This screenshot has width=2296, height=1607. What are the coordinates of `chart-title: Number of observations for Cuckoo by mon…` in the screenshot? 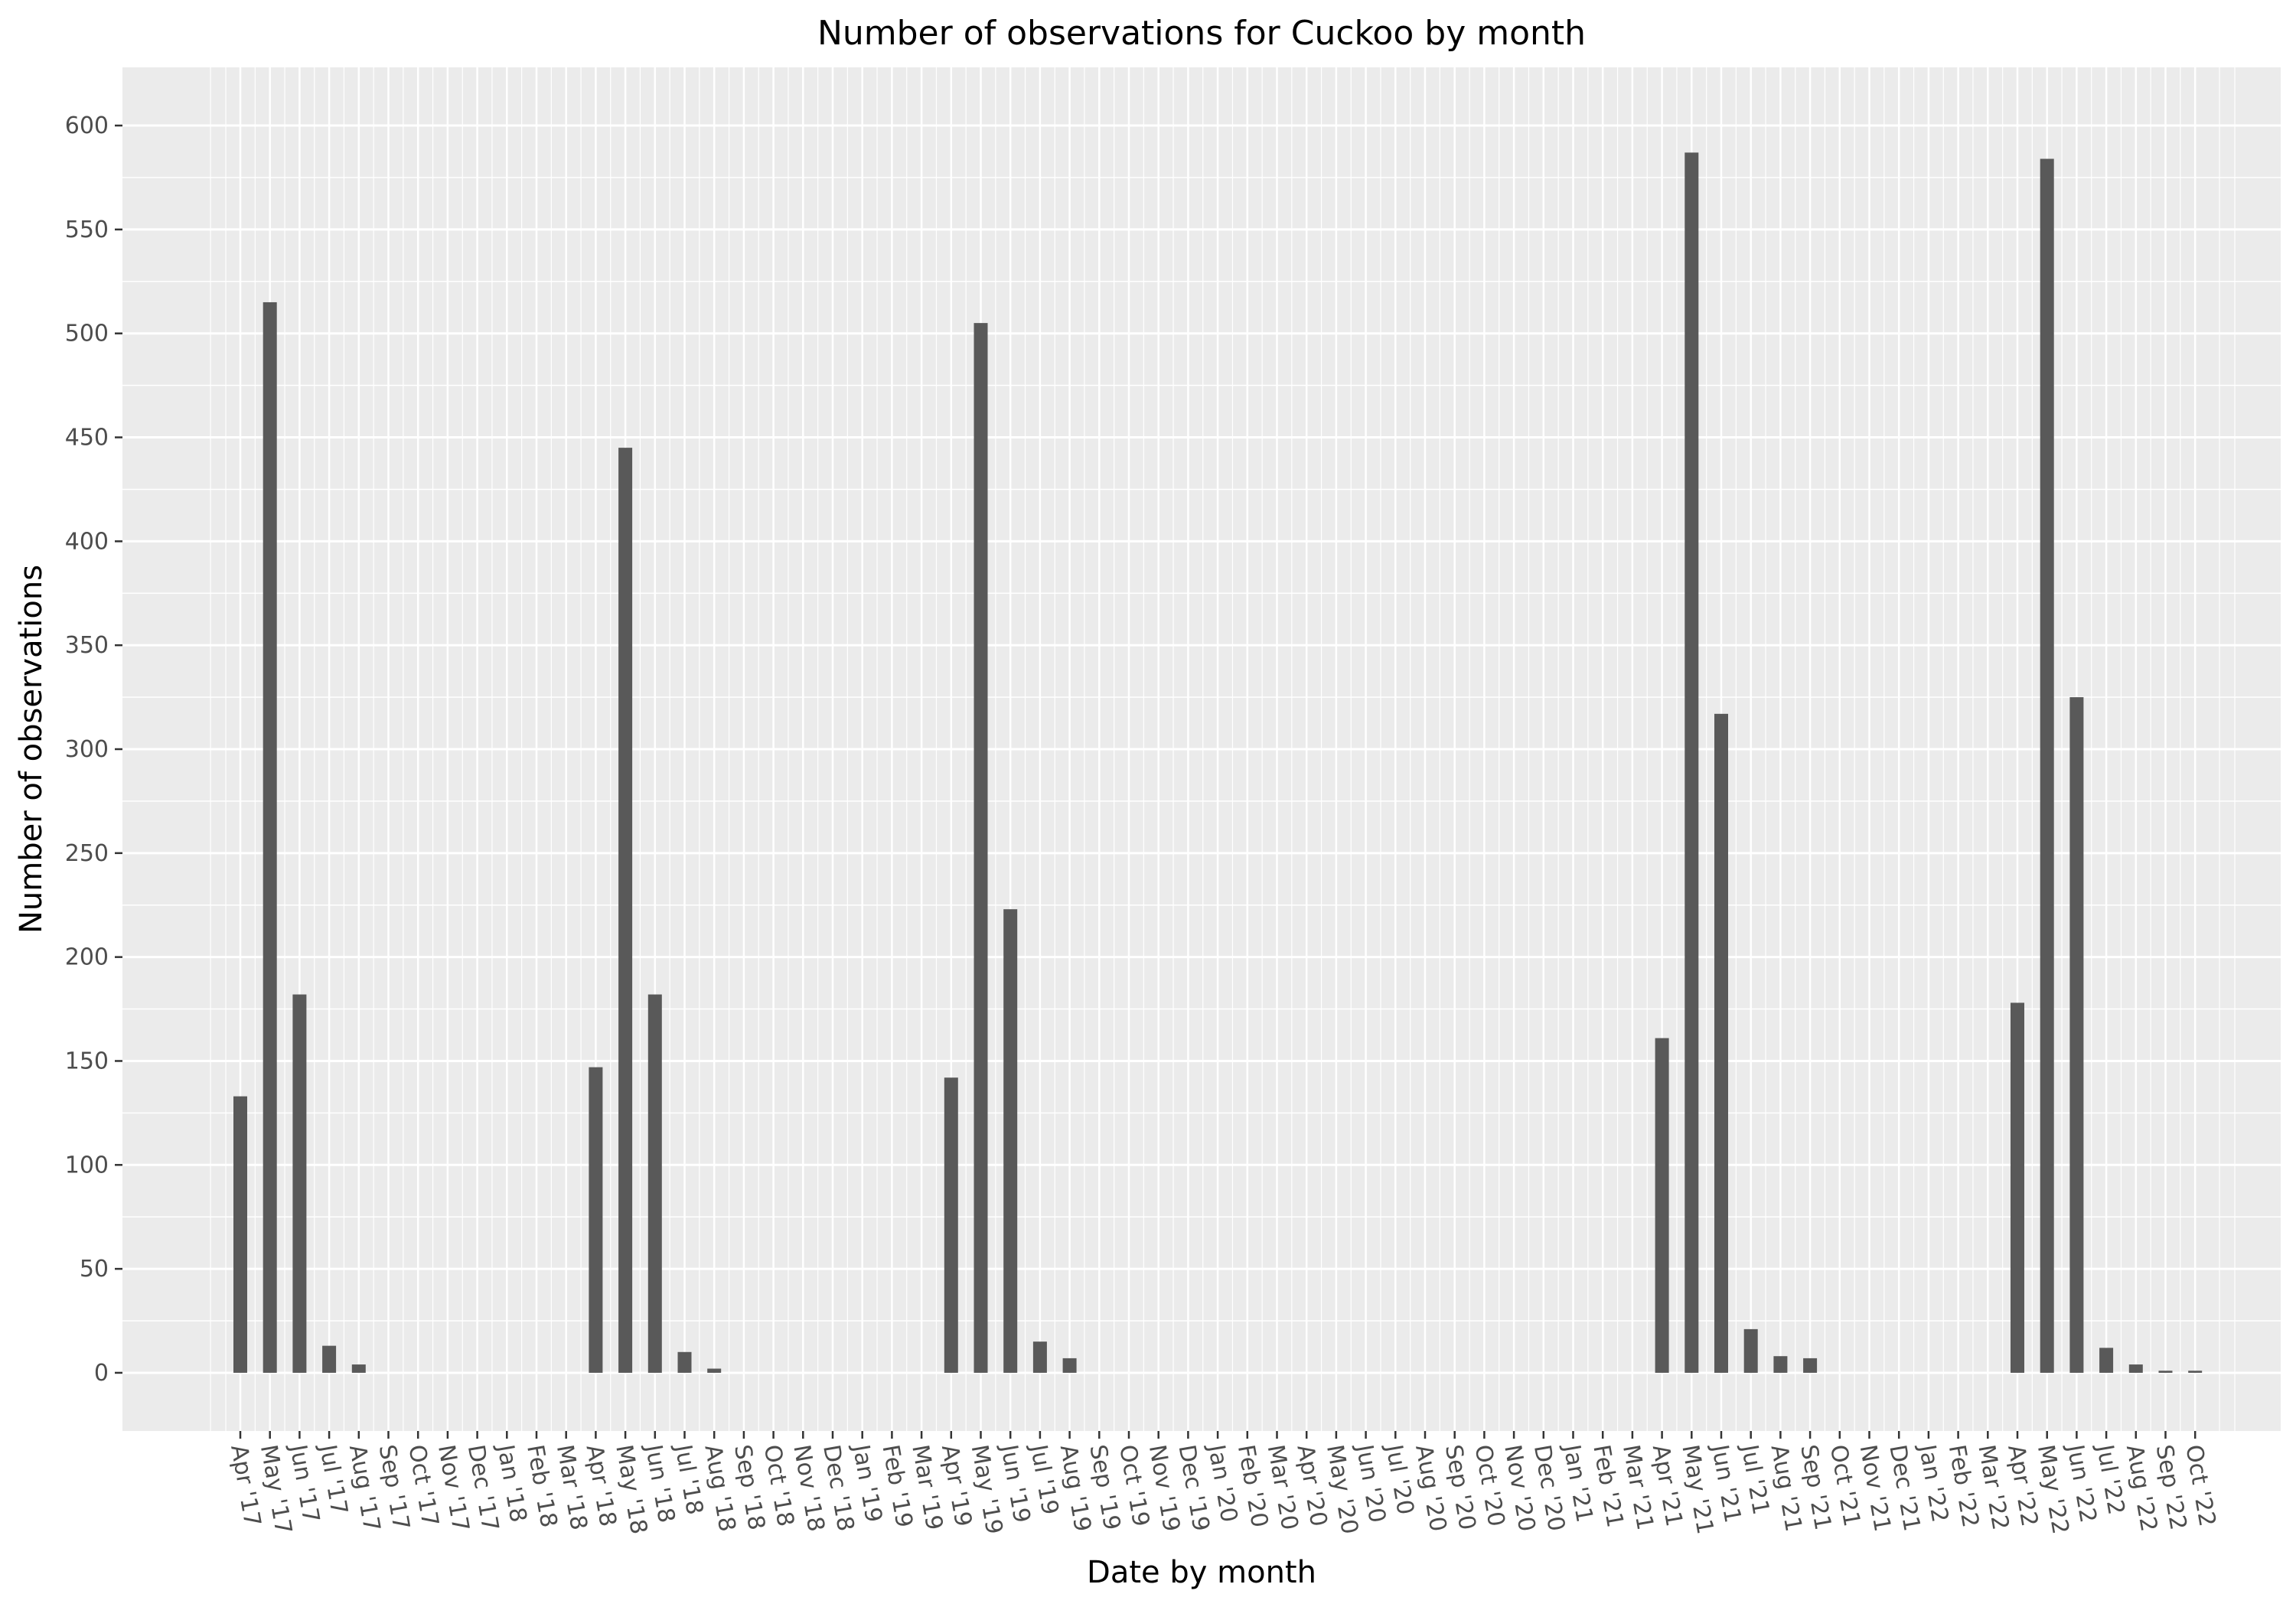 It's located at (1201, 33).